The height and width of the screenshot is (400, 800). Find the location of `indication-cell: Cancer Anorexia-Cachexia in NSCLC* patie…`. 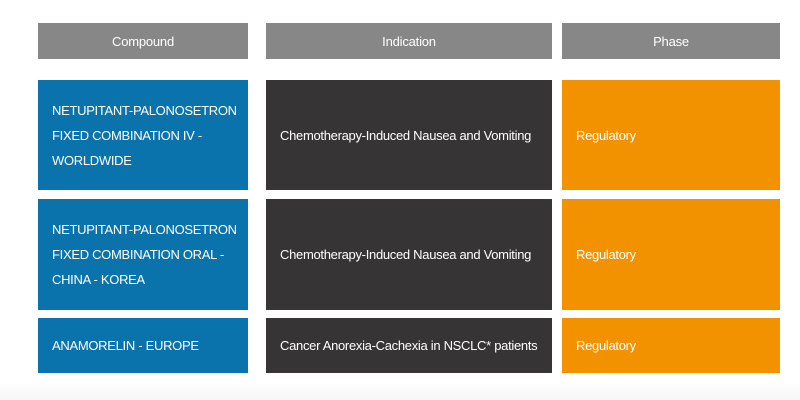

indication-cell: Cancer Anorexia-Cachexia in NSCLC* patie… is located at coordinates (409, 345).